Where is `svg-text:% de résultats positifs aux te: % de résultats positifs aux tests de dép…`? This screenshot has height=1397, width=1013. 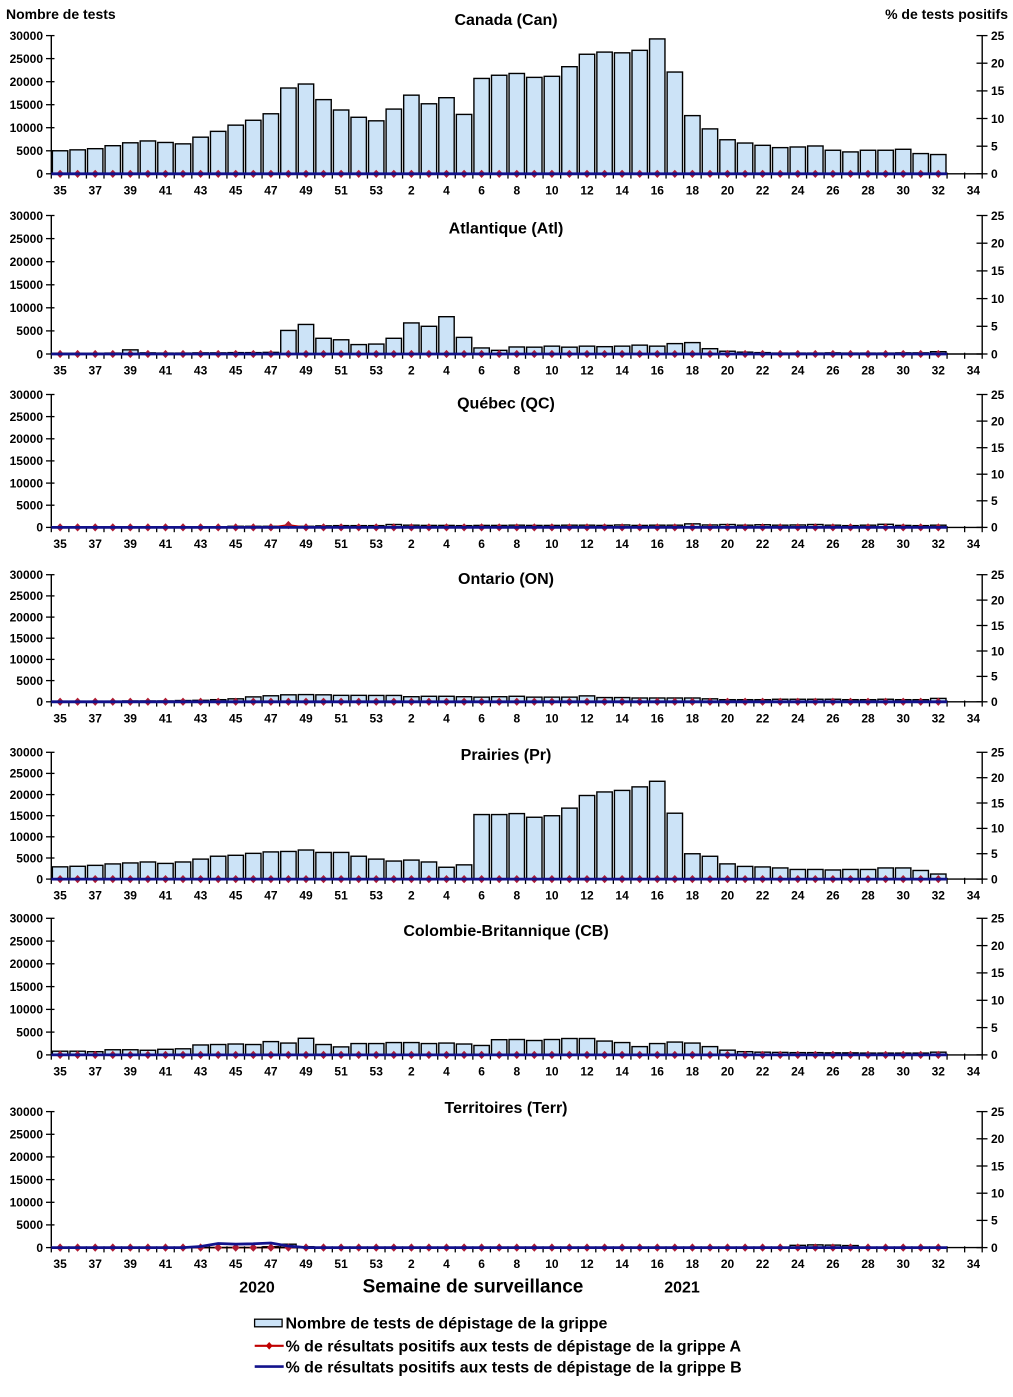
svg-text:% de résultats positifs aux te: % de résultats positifs aux tests de dép… is located at coordinates (514, 1367).